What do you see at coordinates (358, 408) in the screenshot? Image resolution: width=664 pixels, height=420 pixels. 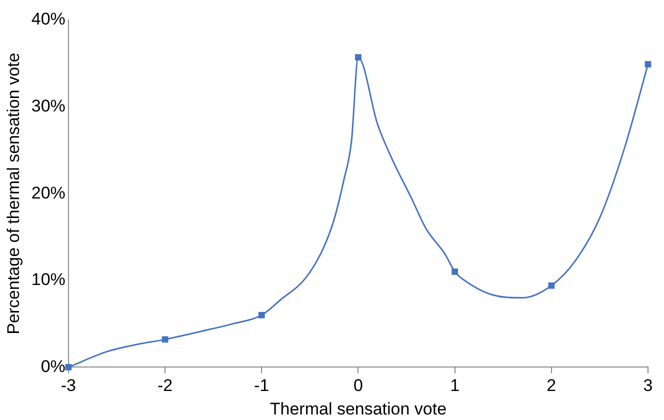 I see `x-axis-title: Thermal sensation vote` at bounding box center [358, 408].